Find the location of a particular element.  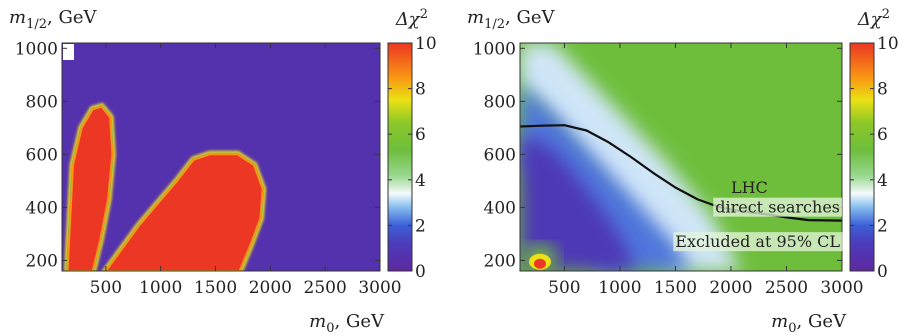

hot-spot is located at coordinates (539, 263).